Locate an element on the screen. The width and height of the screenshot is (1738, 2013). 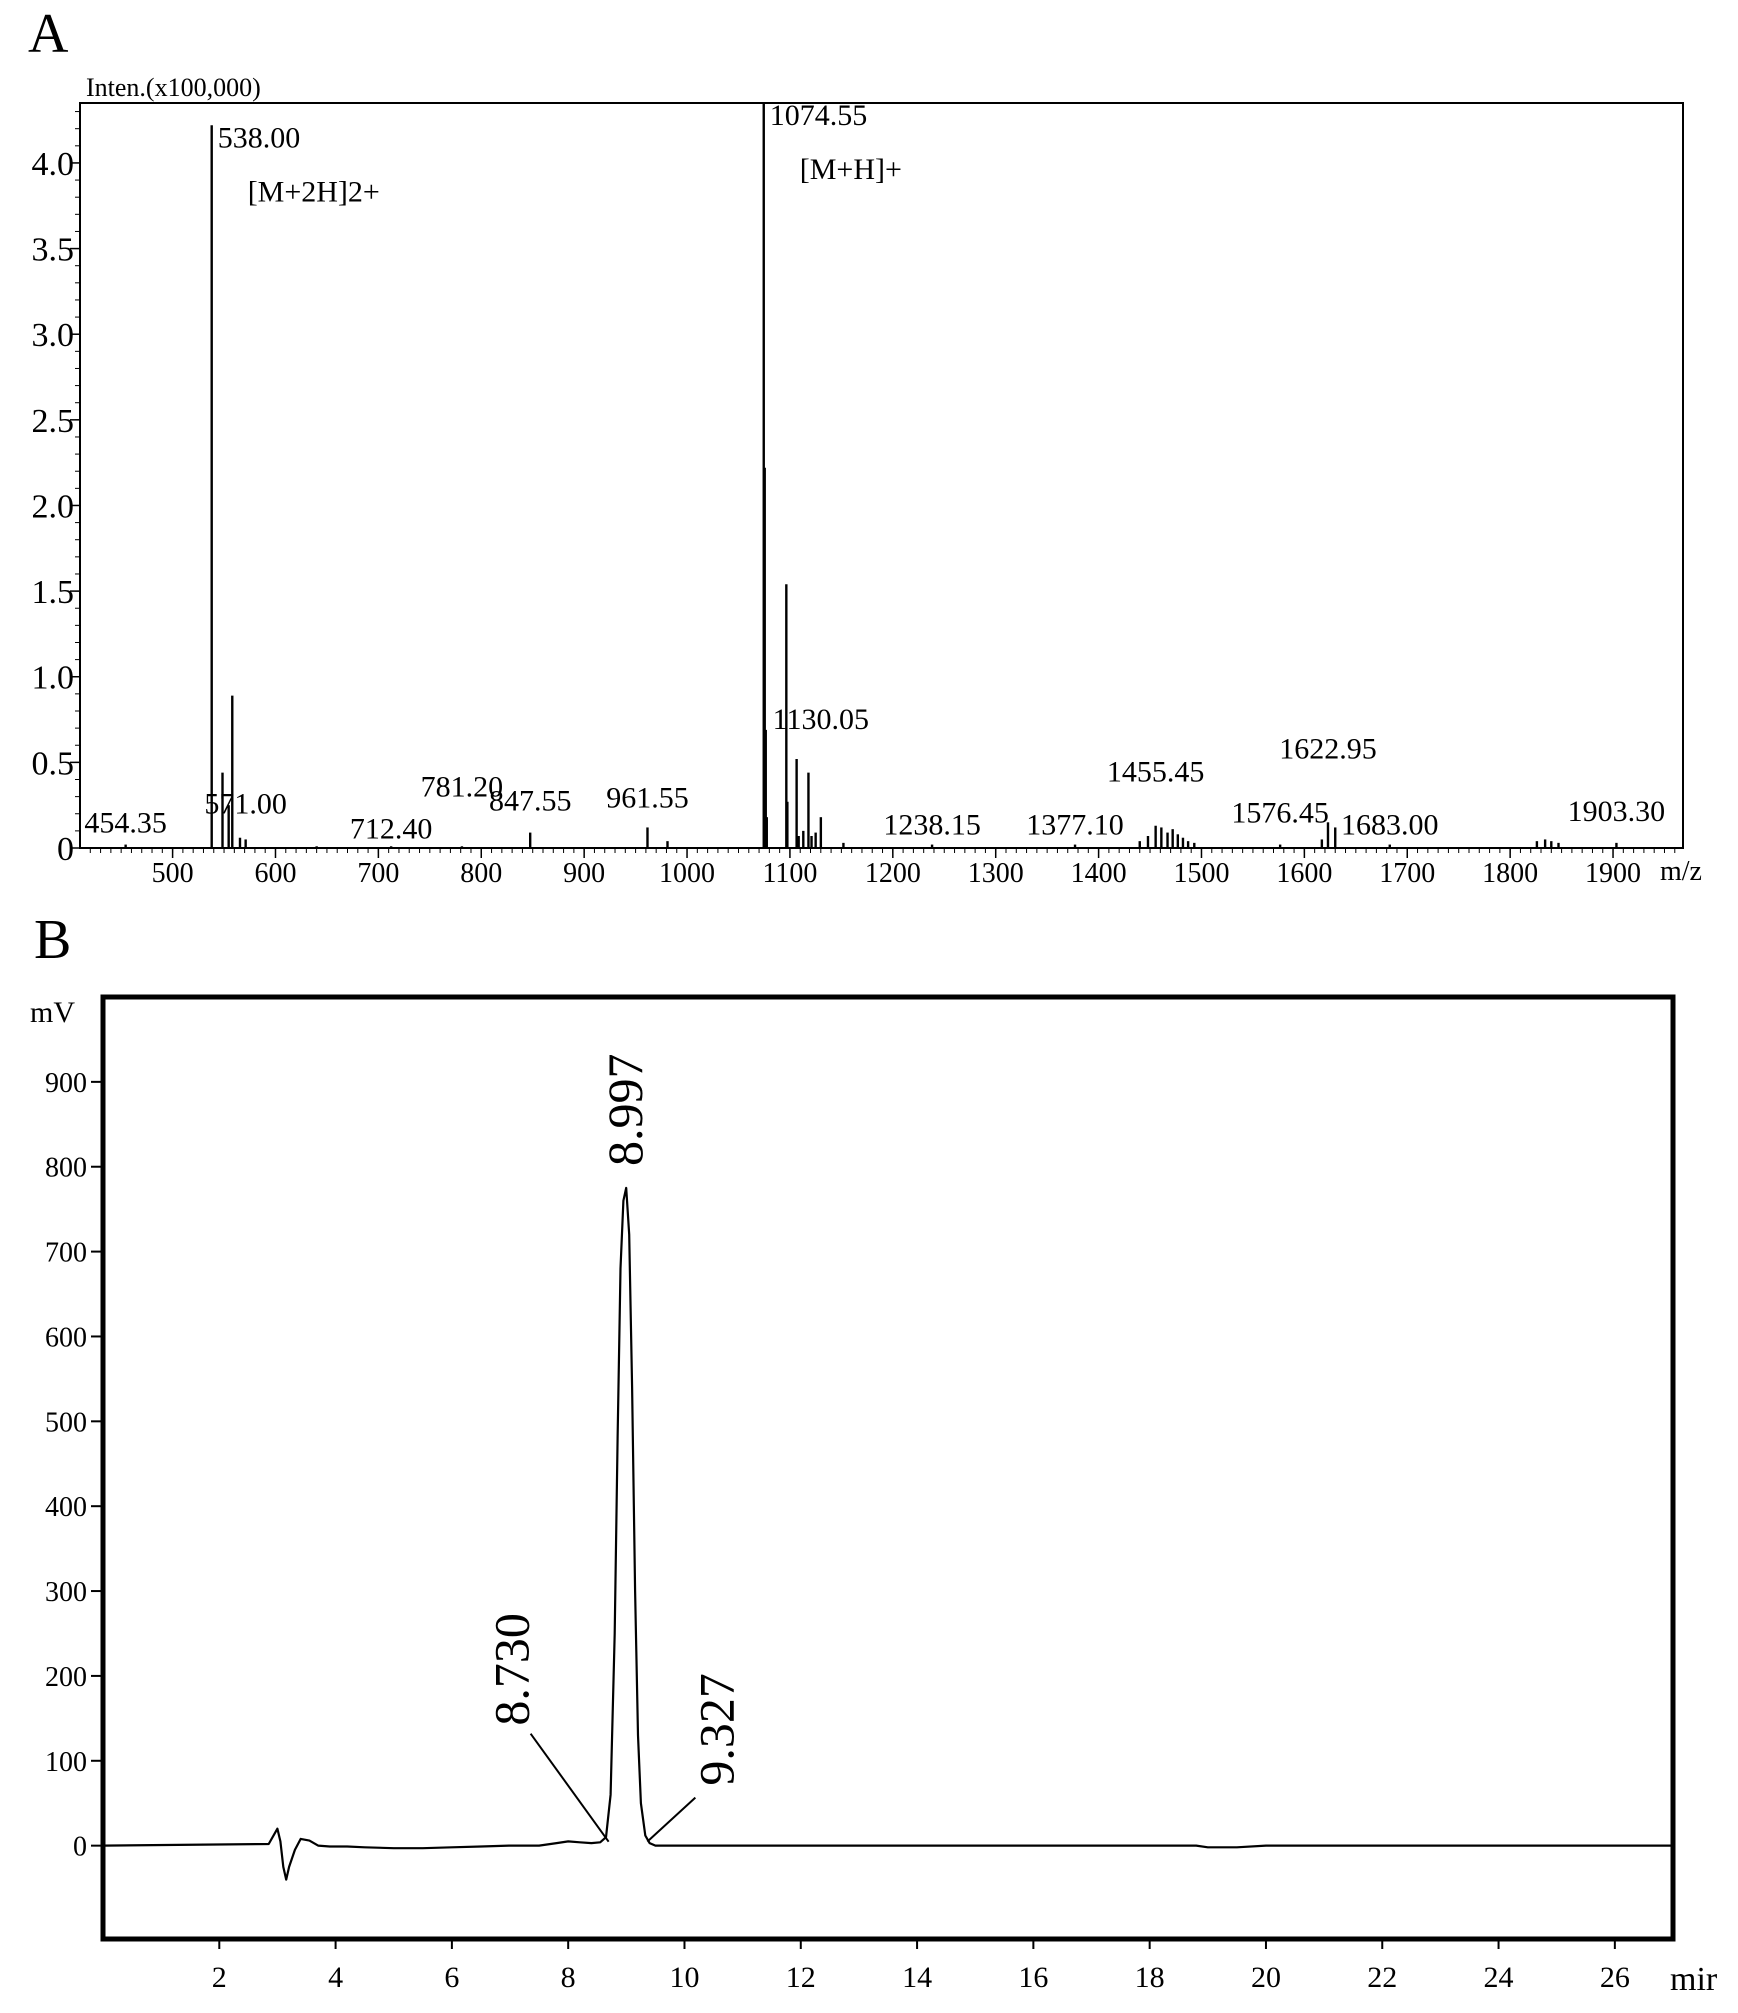
y-tick-label: 2.5 is located at coordinates (53, 421).